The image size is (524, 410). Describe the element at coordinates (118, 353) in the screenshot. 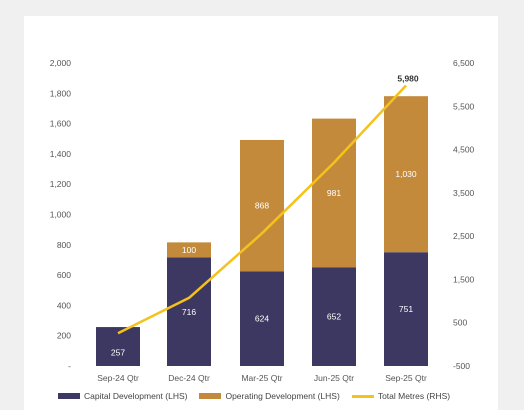

I see `label-capital: 257` at that location.